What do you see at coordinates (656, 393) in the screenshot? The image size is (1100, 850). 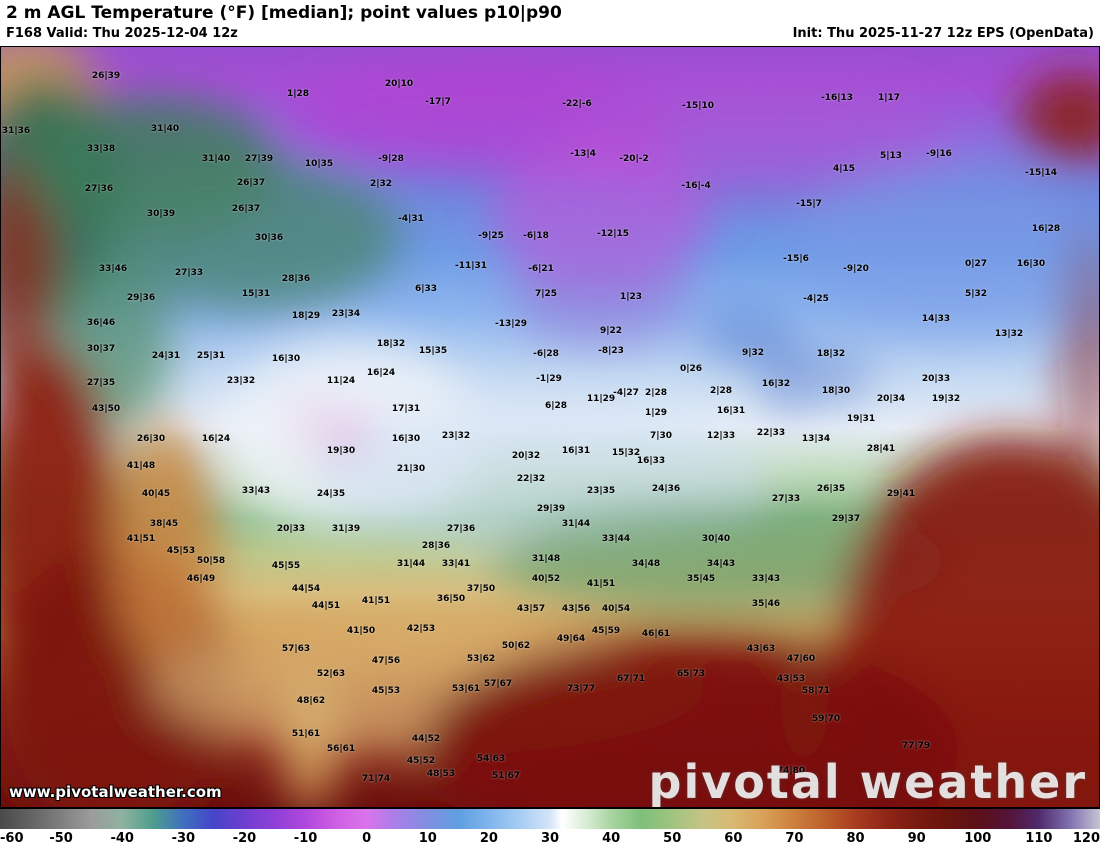 I see `point-value: 2|28` at bounding box center [656, 393].